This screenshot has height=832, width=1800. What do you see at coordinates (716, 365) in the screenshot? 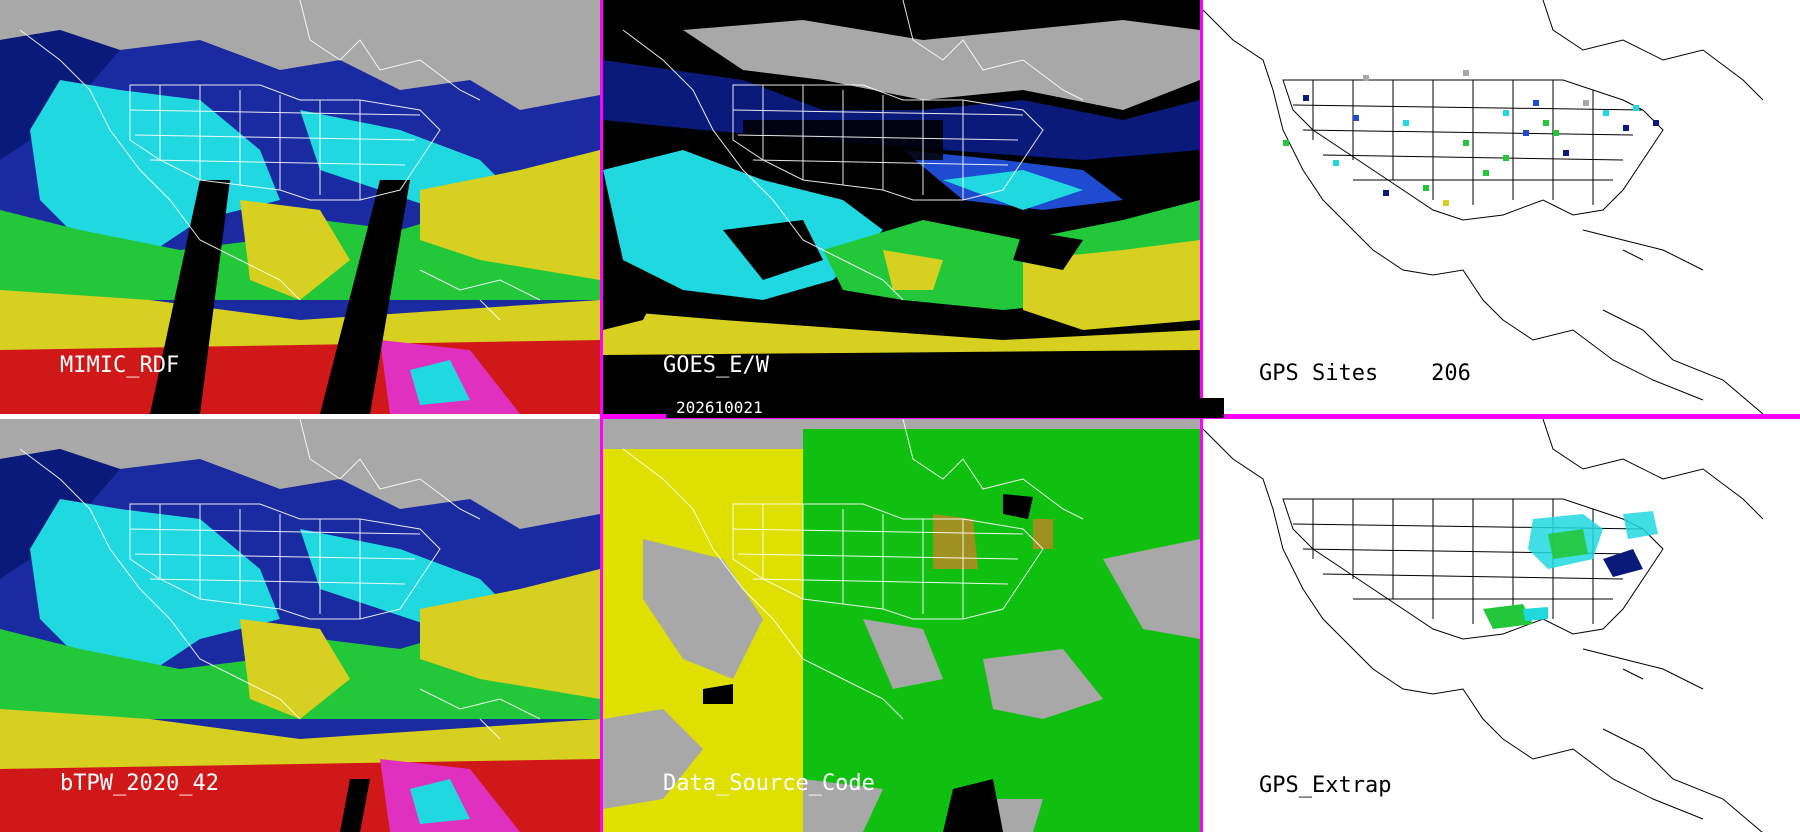
I see `goes-panel-label: GOES_E/W` at bounding box center [716, 365].